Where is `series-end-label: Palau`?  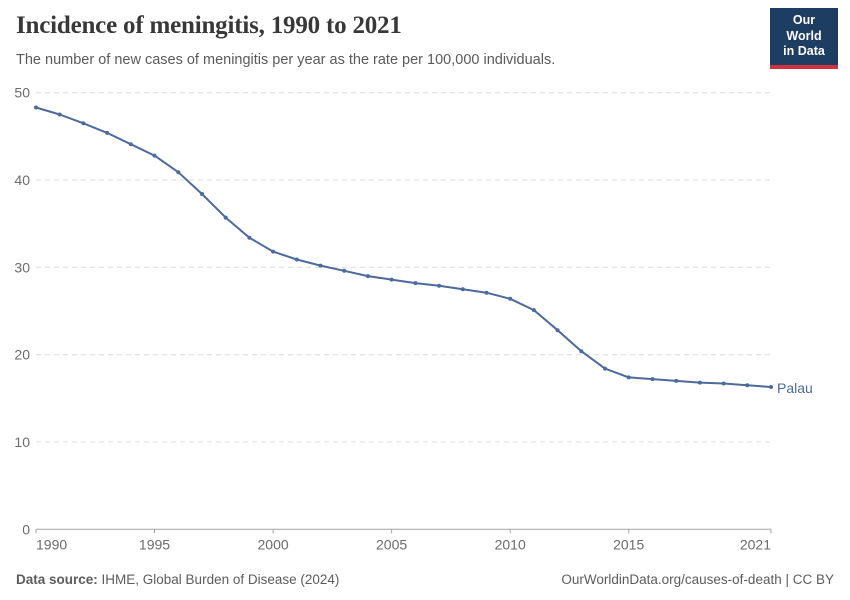 series-end-label: Palau is located at coordinates (795, 388).